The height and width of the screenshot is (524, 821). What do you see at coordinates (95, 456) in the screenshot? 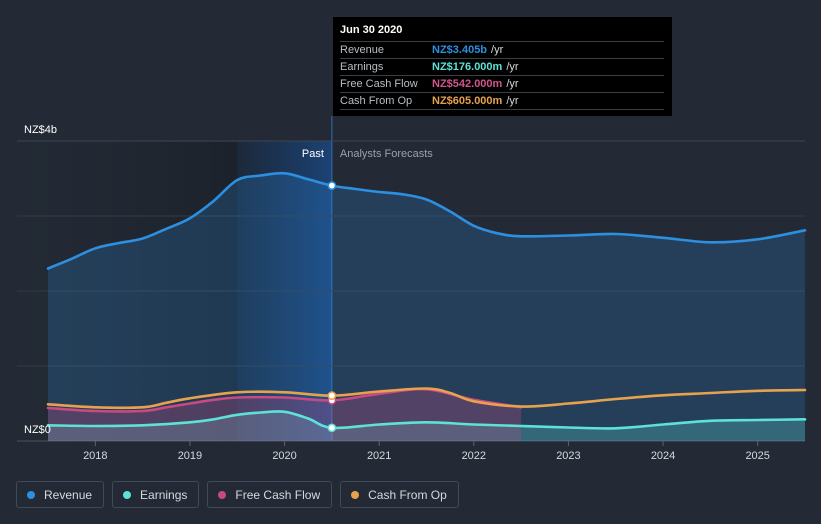
I see `x-tick-label: 2018` at bounding box center [95, 456].